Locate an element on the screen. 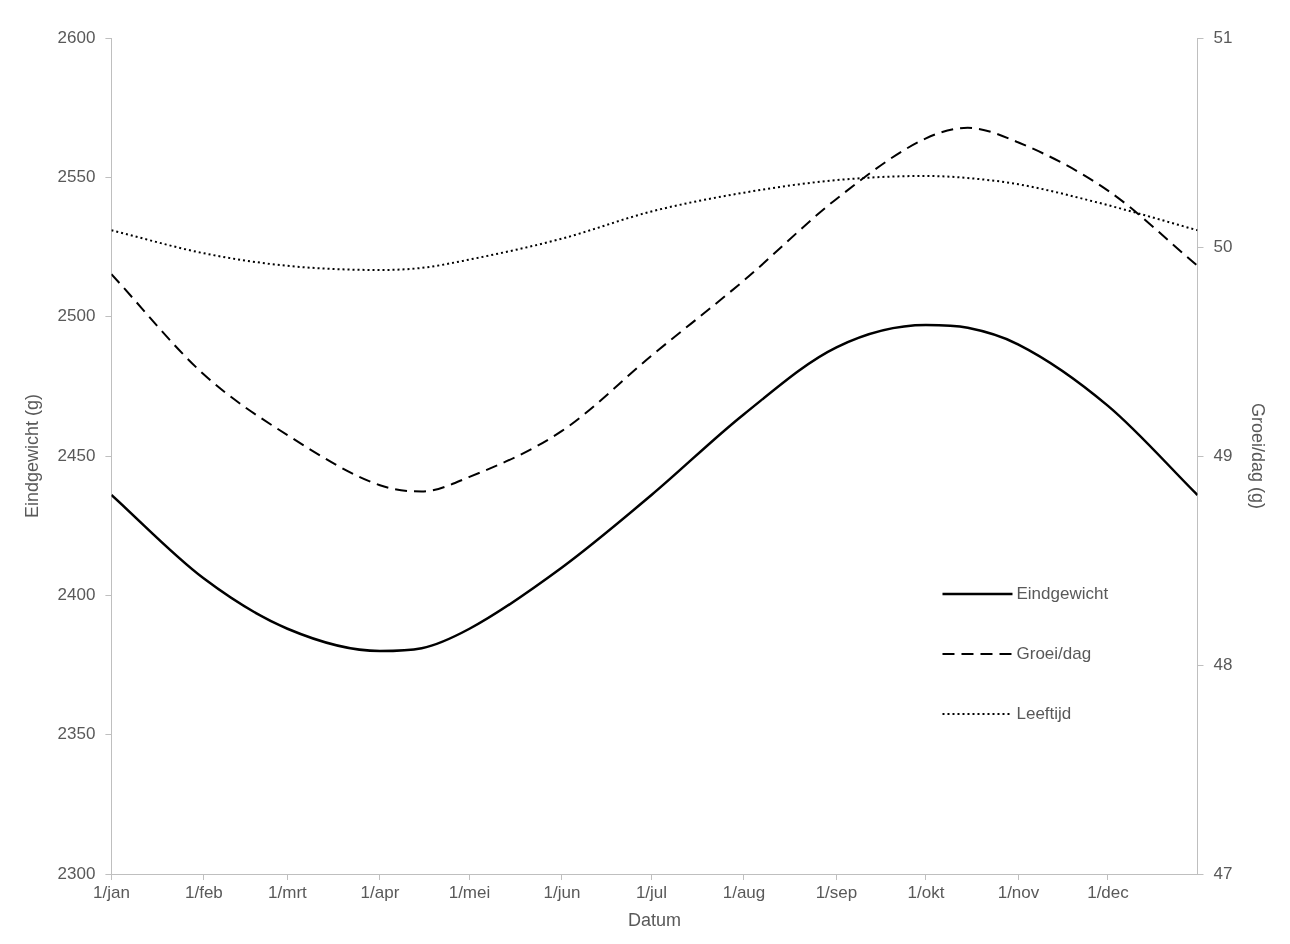  x-tick-label: 1/sep is located at coordinates (836, 892).